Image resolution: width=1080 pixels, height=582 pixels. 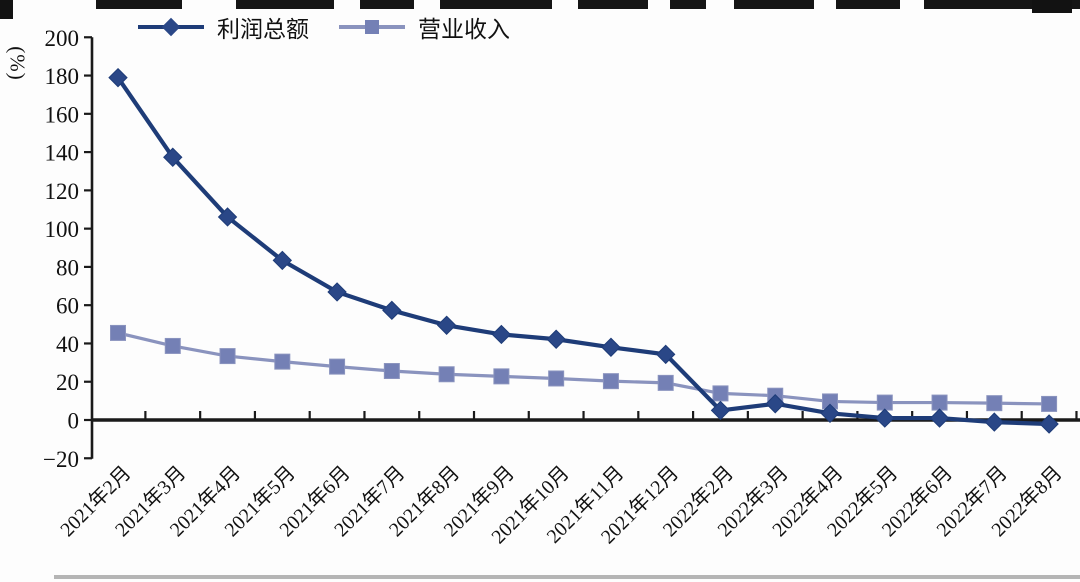 What do you see at coordinates (324, 27) in the screenshot?
I see `chart-legend: 利润总额 营业收入` at bounding box center [324, 27].